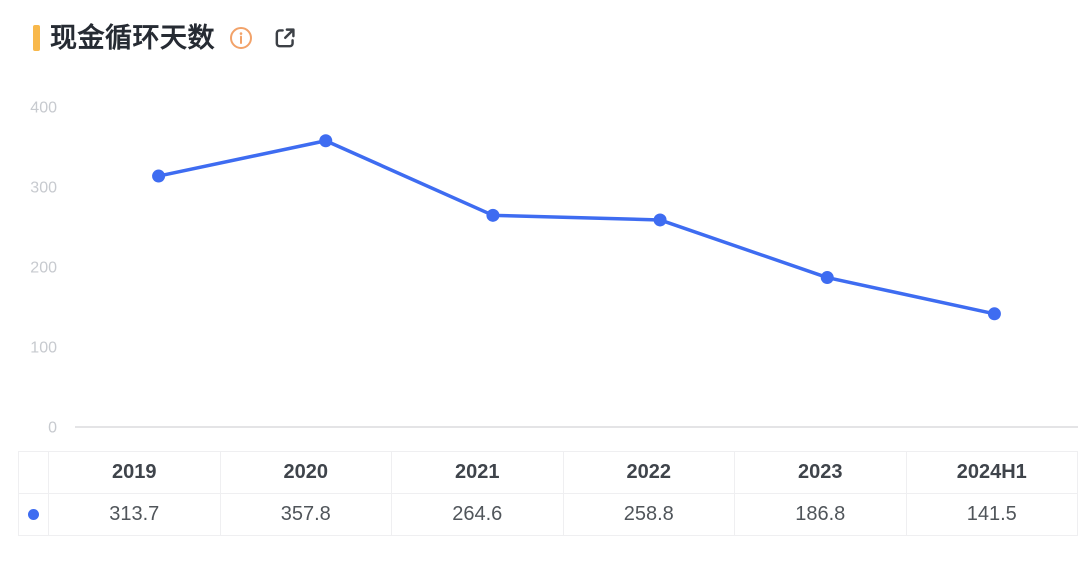 This screenshot has width=1080, height=571. Describe the element at coordinates (648, 514) in the screenshot. I see `table-value-cell: 258.8` at that location.